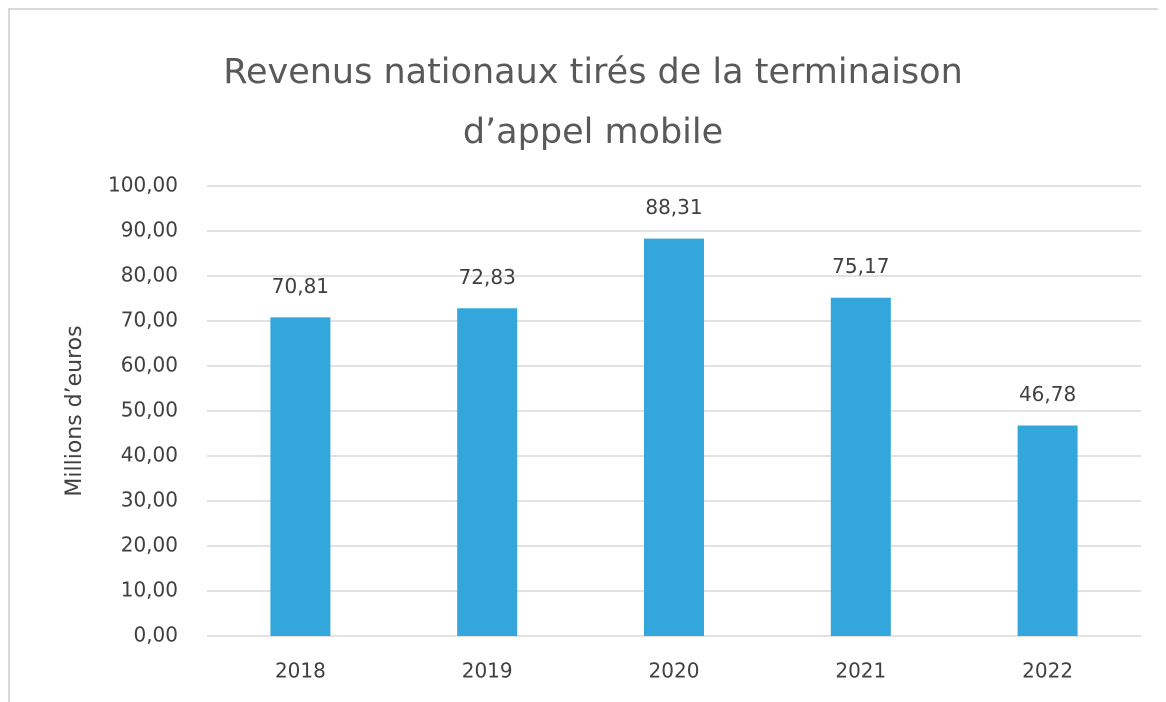 The image size is (1166, 702). I want to click on y-tick-label: 100,00, so click(143, 185).